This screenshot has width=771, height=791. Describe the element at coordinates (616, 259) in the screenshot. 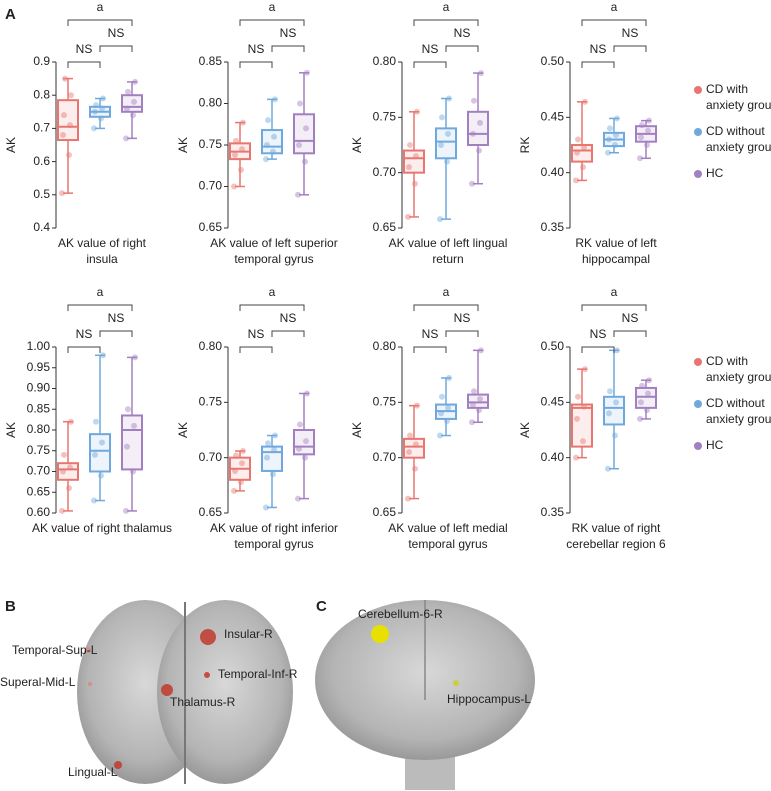

I see `x-axis-label: hippocampal` at that location.